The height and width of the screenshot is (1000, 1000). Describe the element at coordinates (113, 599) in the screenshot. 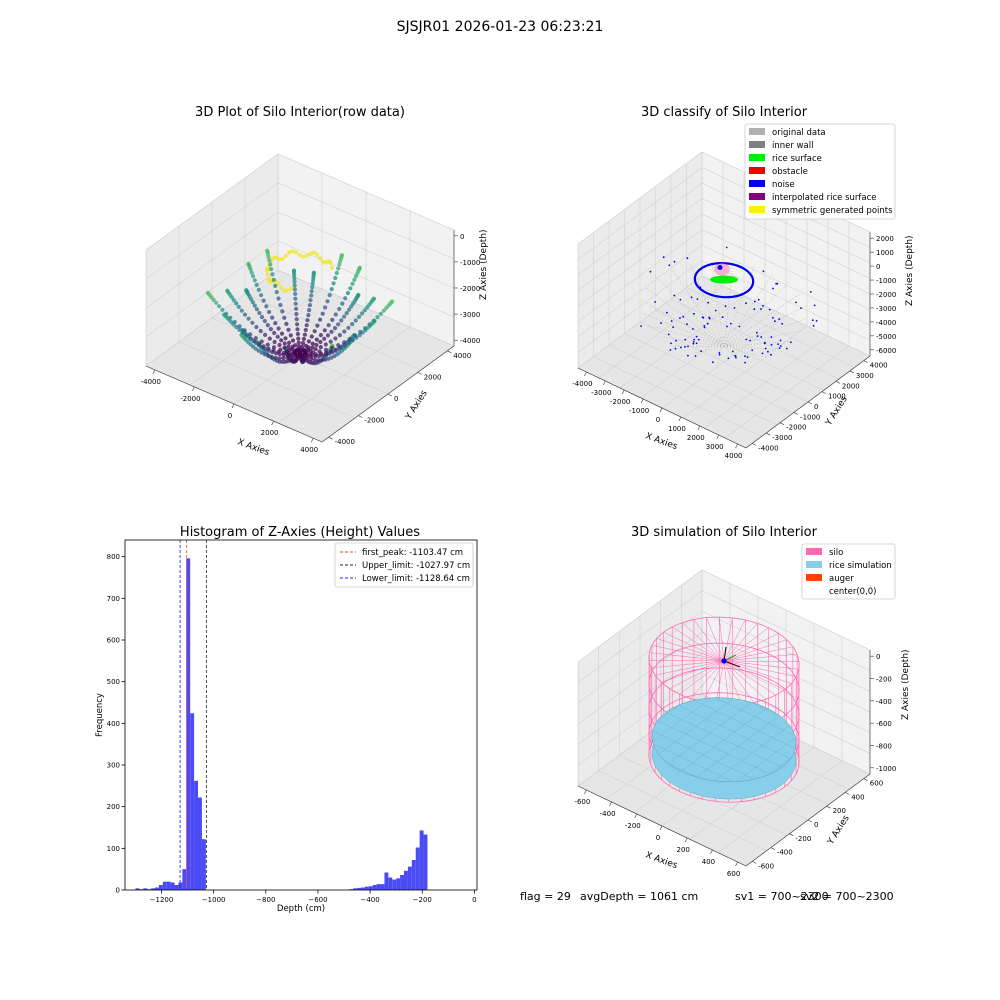

I see `y-tick-label: 700` at that location.